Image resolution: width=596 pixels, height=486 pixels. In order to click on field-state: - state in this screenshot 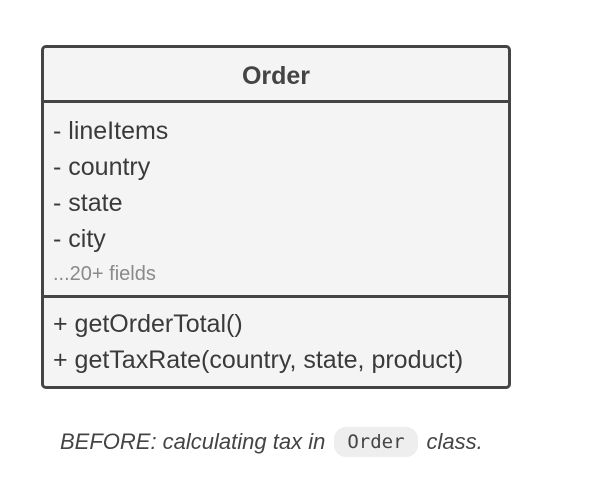, I will do `click(88, 203)`.